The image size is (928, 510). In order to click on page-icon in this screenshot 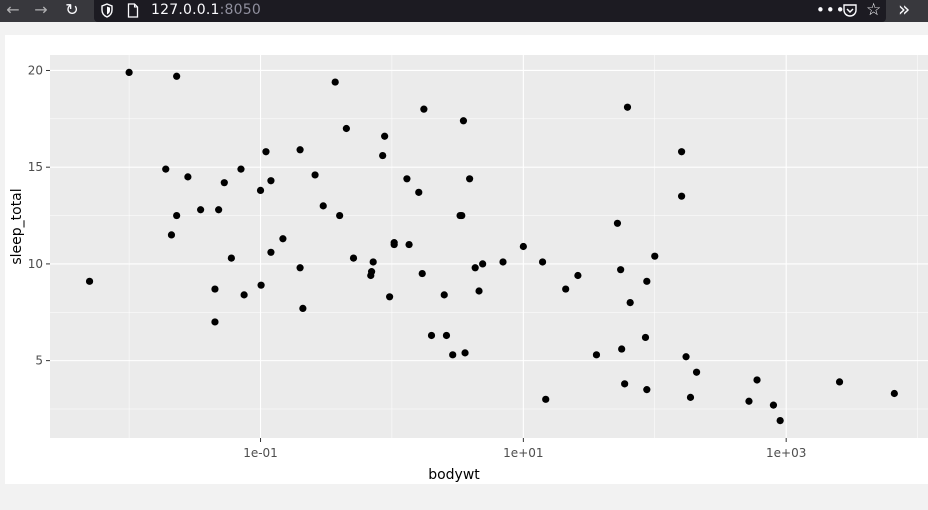, I will do `click(133, 10)`.